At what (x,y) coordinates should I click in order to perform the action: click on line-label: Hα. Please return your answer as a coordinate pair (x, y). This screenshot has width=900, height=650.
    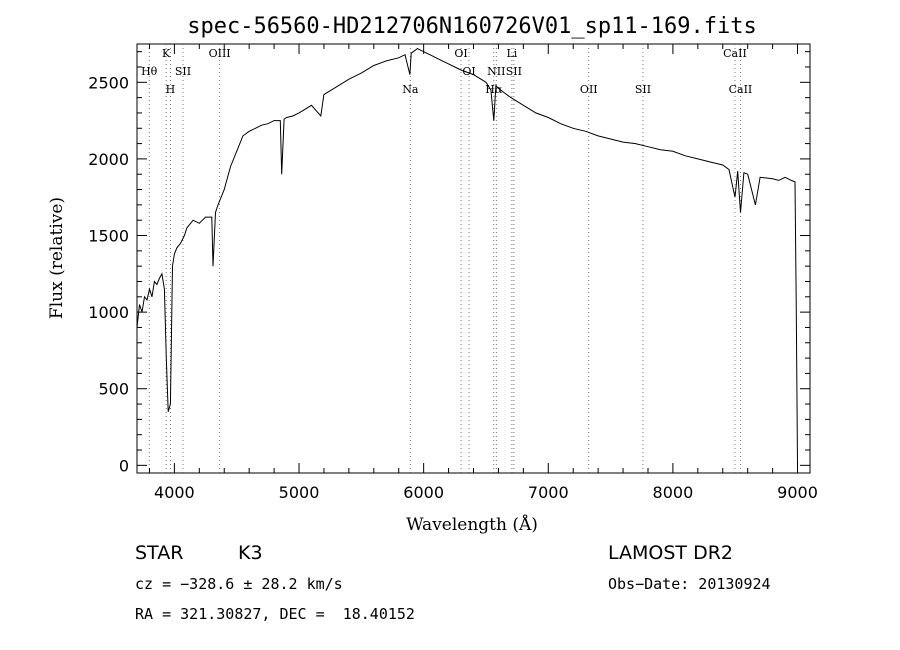
    Looking at the image, I should click on (494, 89).